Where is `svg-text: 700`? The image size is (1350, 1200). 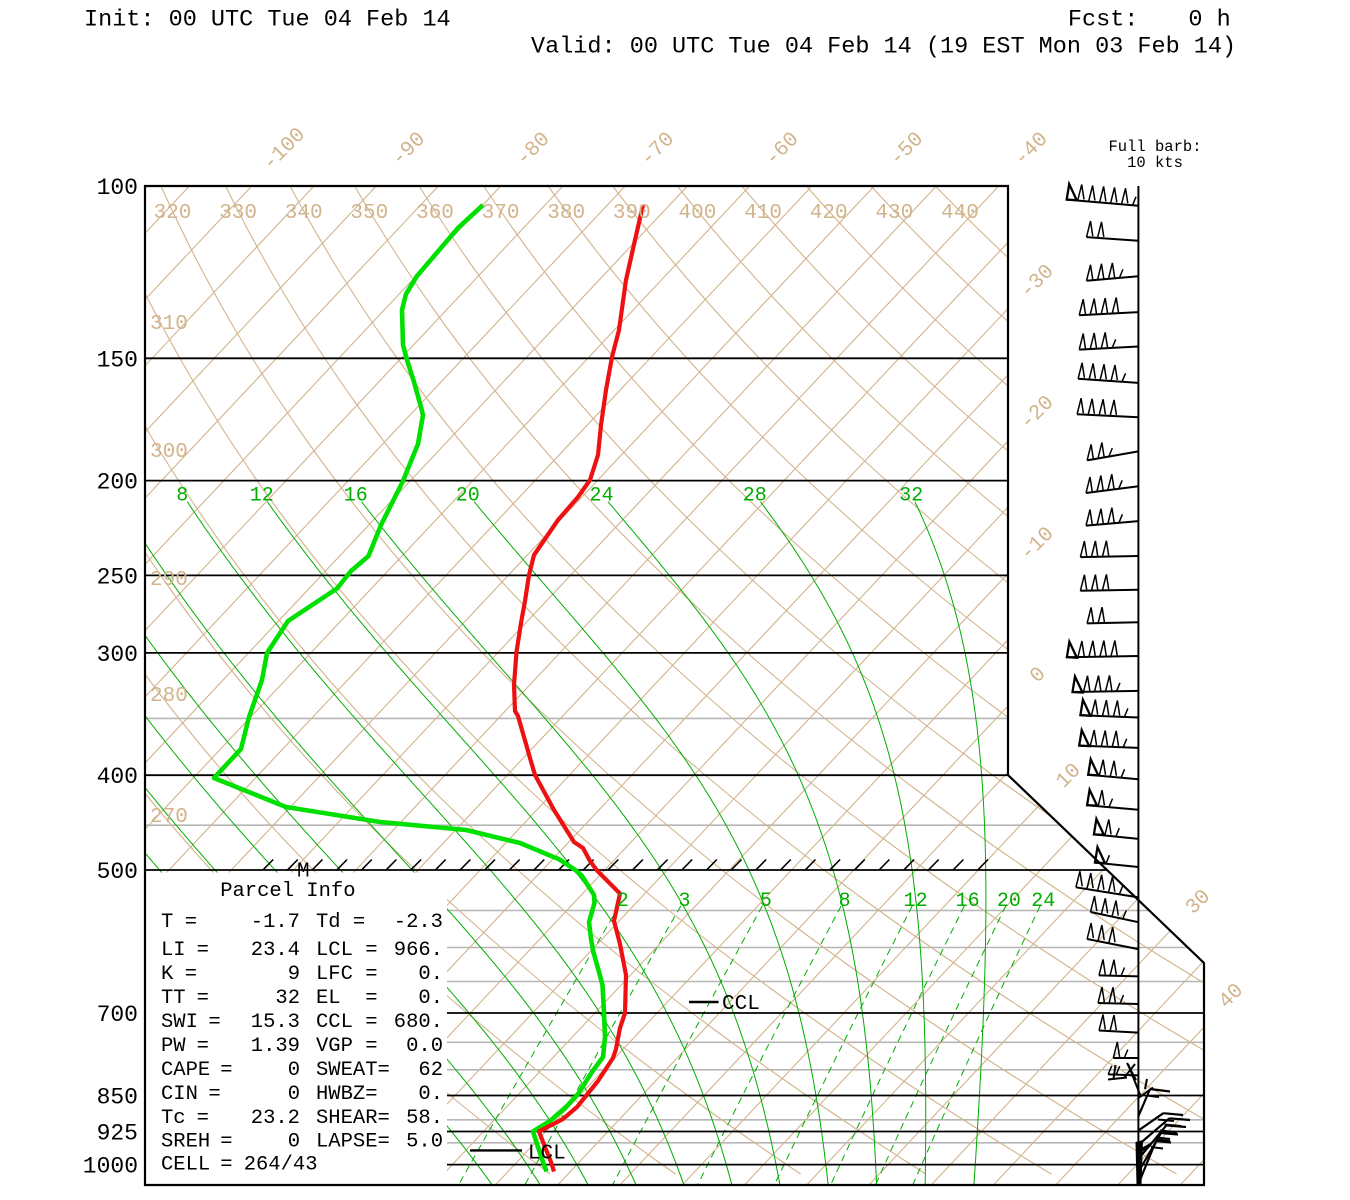
svg-text: 700 is located at coordinates (117, 1015).